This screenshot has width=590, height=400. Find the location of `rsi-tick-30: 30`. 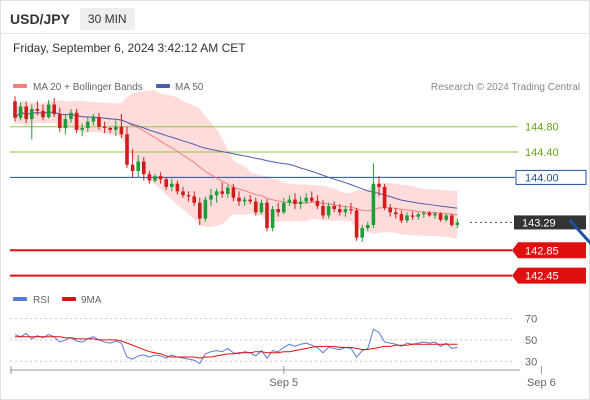

rsi-tick-30: 30 is located at coordinates (531, 362).